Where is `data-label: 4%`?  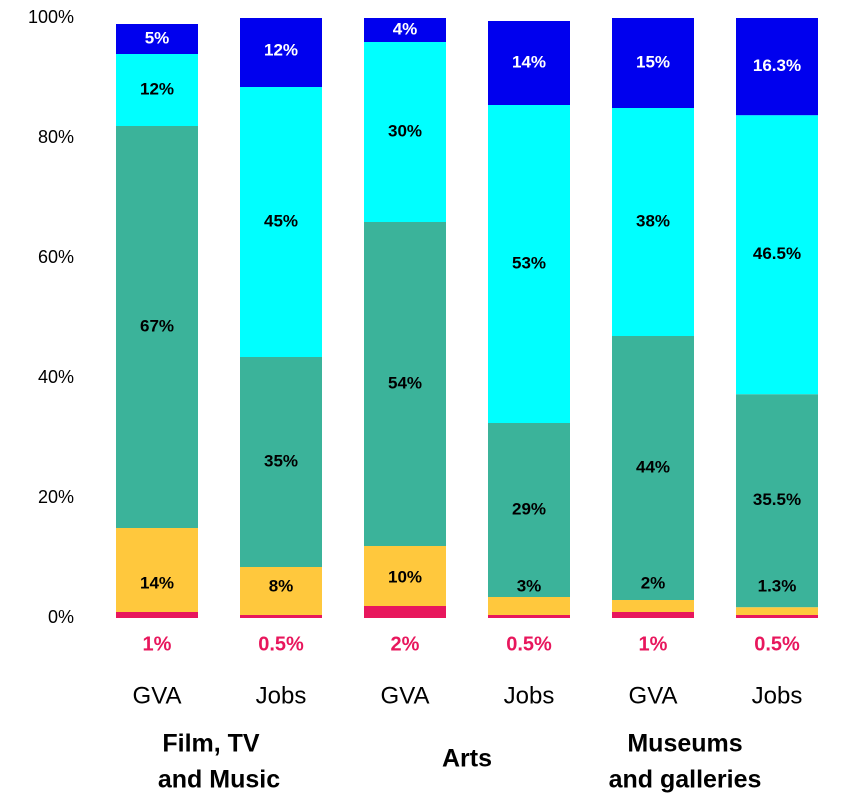 data-label: 4% is located at coordinates (405, 28).